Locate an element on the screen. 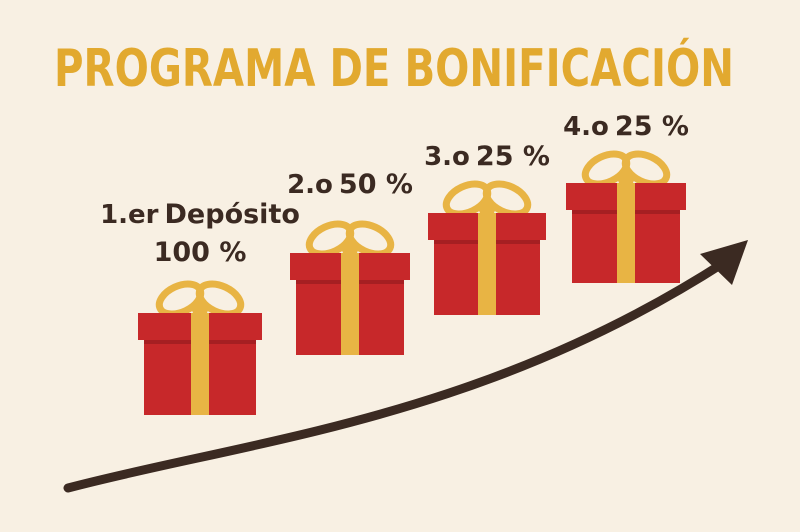 The width and height of the screenshot is (800, 532). step-ordinal: 4.o is located at coordinates (586, 127).